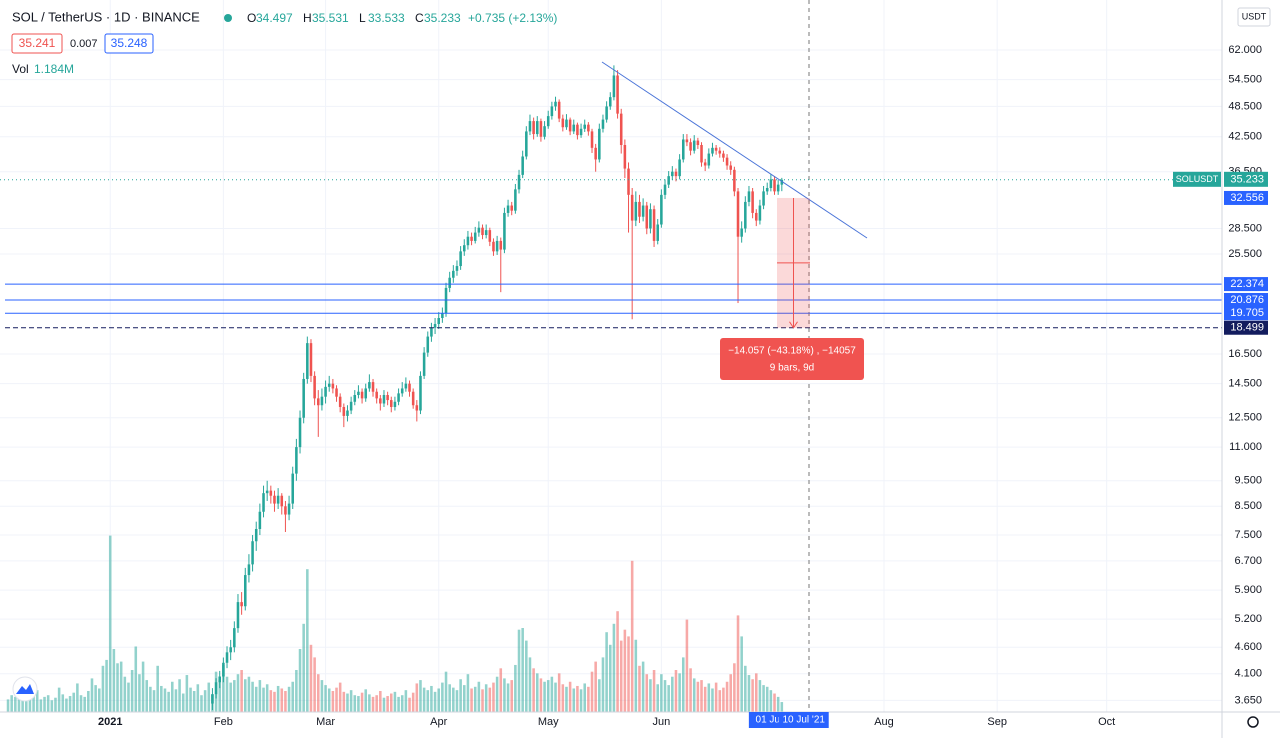 The width and height of the screenshot is (1280, 738). What do you see at coordinates (1246, 197) in the screenshot?
I see `measure-tag` at bounding box center [1246, 197].